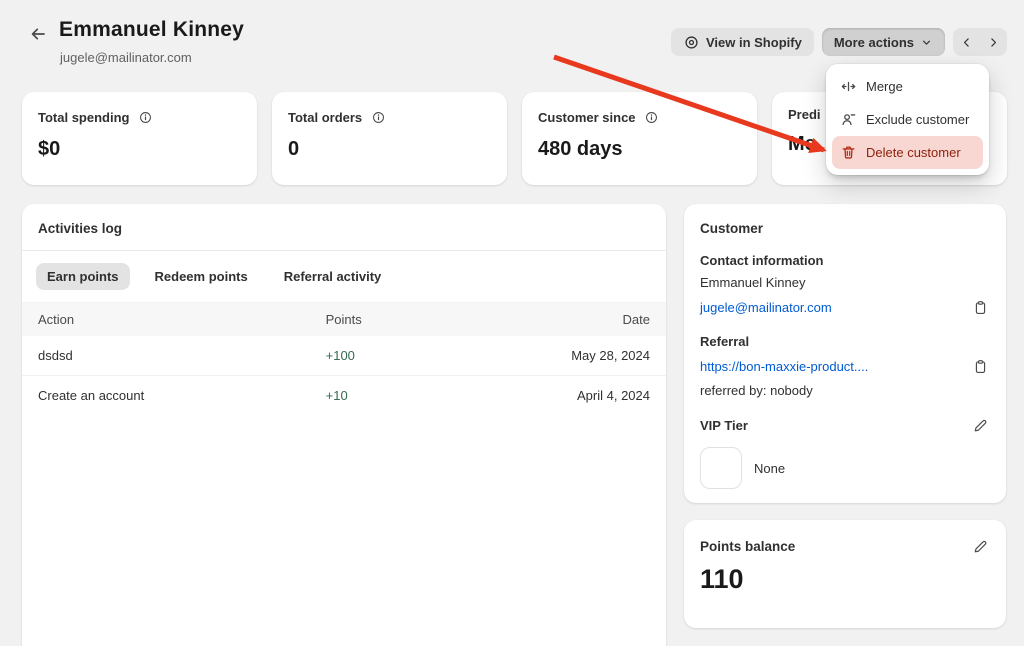 This screenshot has height=646, width=1024. I want to click on header-actions: View in Shopify More actions, so click(838, 42).